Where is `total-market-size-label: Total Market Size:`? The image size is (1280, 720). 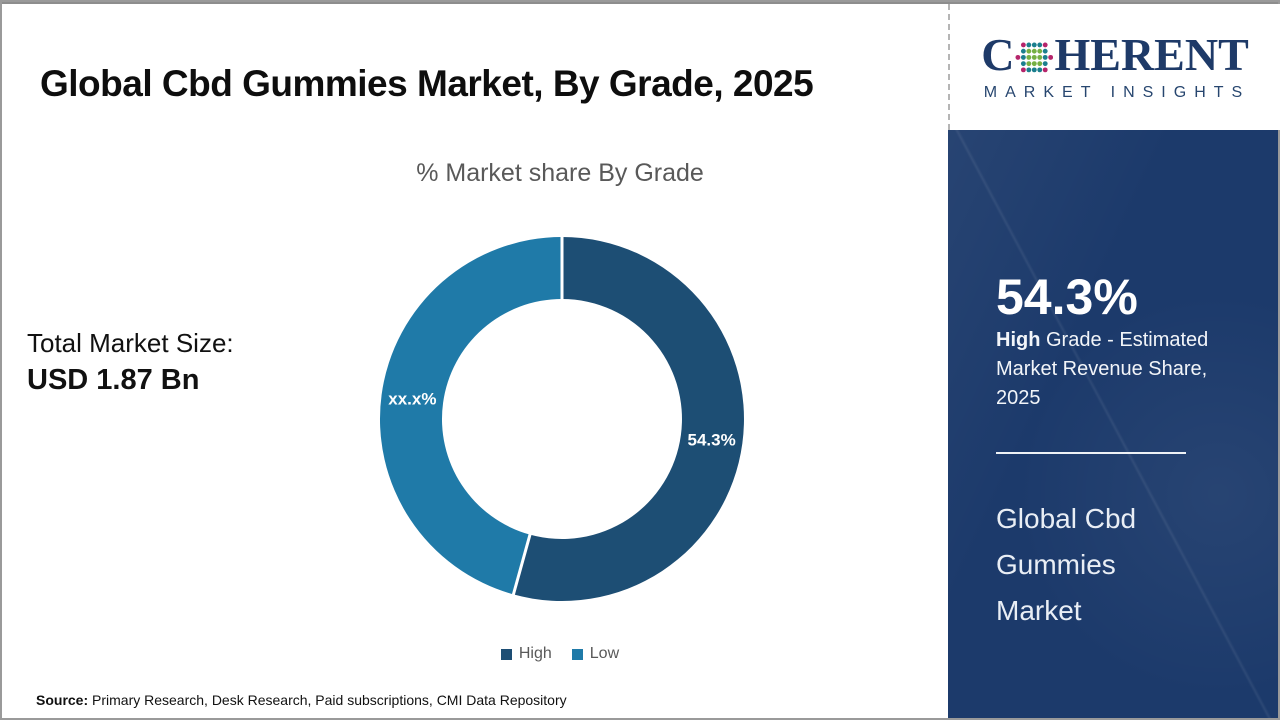 total-market-size-label: Total Market Size: is located at coordinates (130, 343).